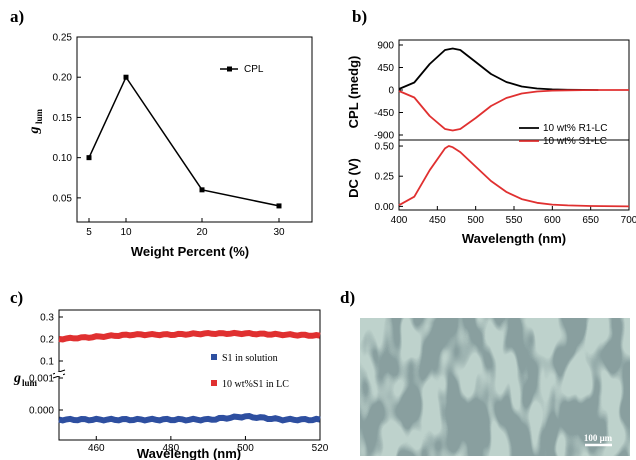  Describe the element at coordinates (189, 418) in the screenshot. I see `chart-c-series-solution` at that location.